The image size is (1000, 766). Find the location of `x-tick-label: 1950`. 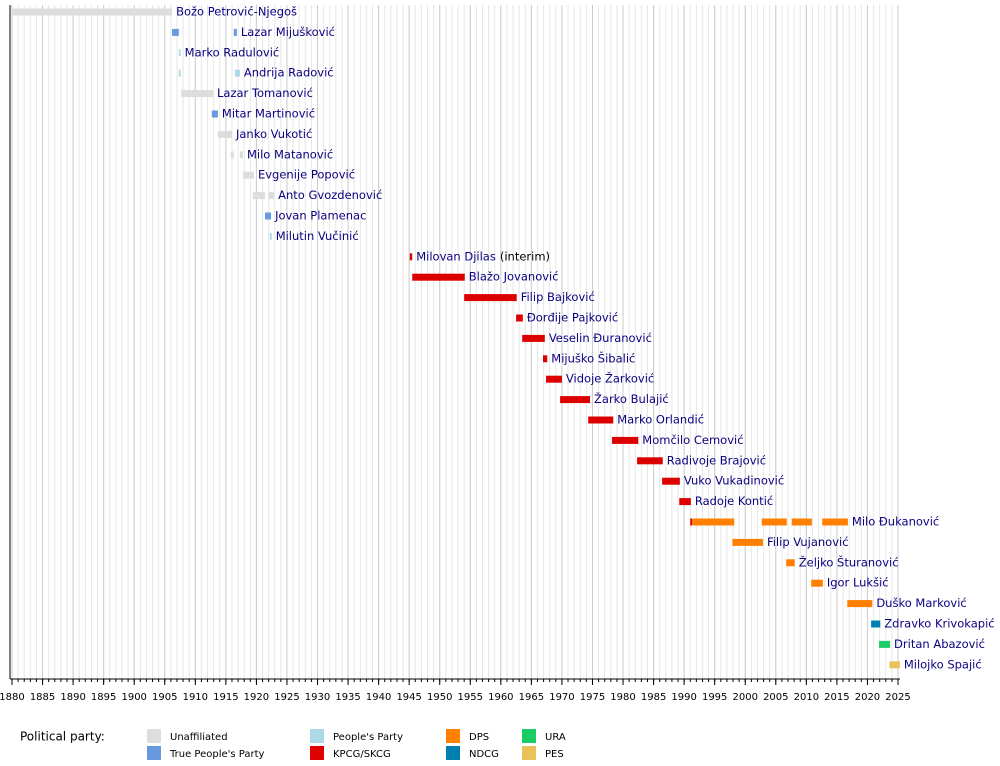

x-tick-label: 1950 is located at coordinates (439, 697).